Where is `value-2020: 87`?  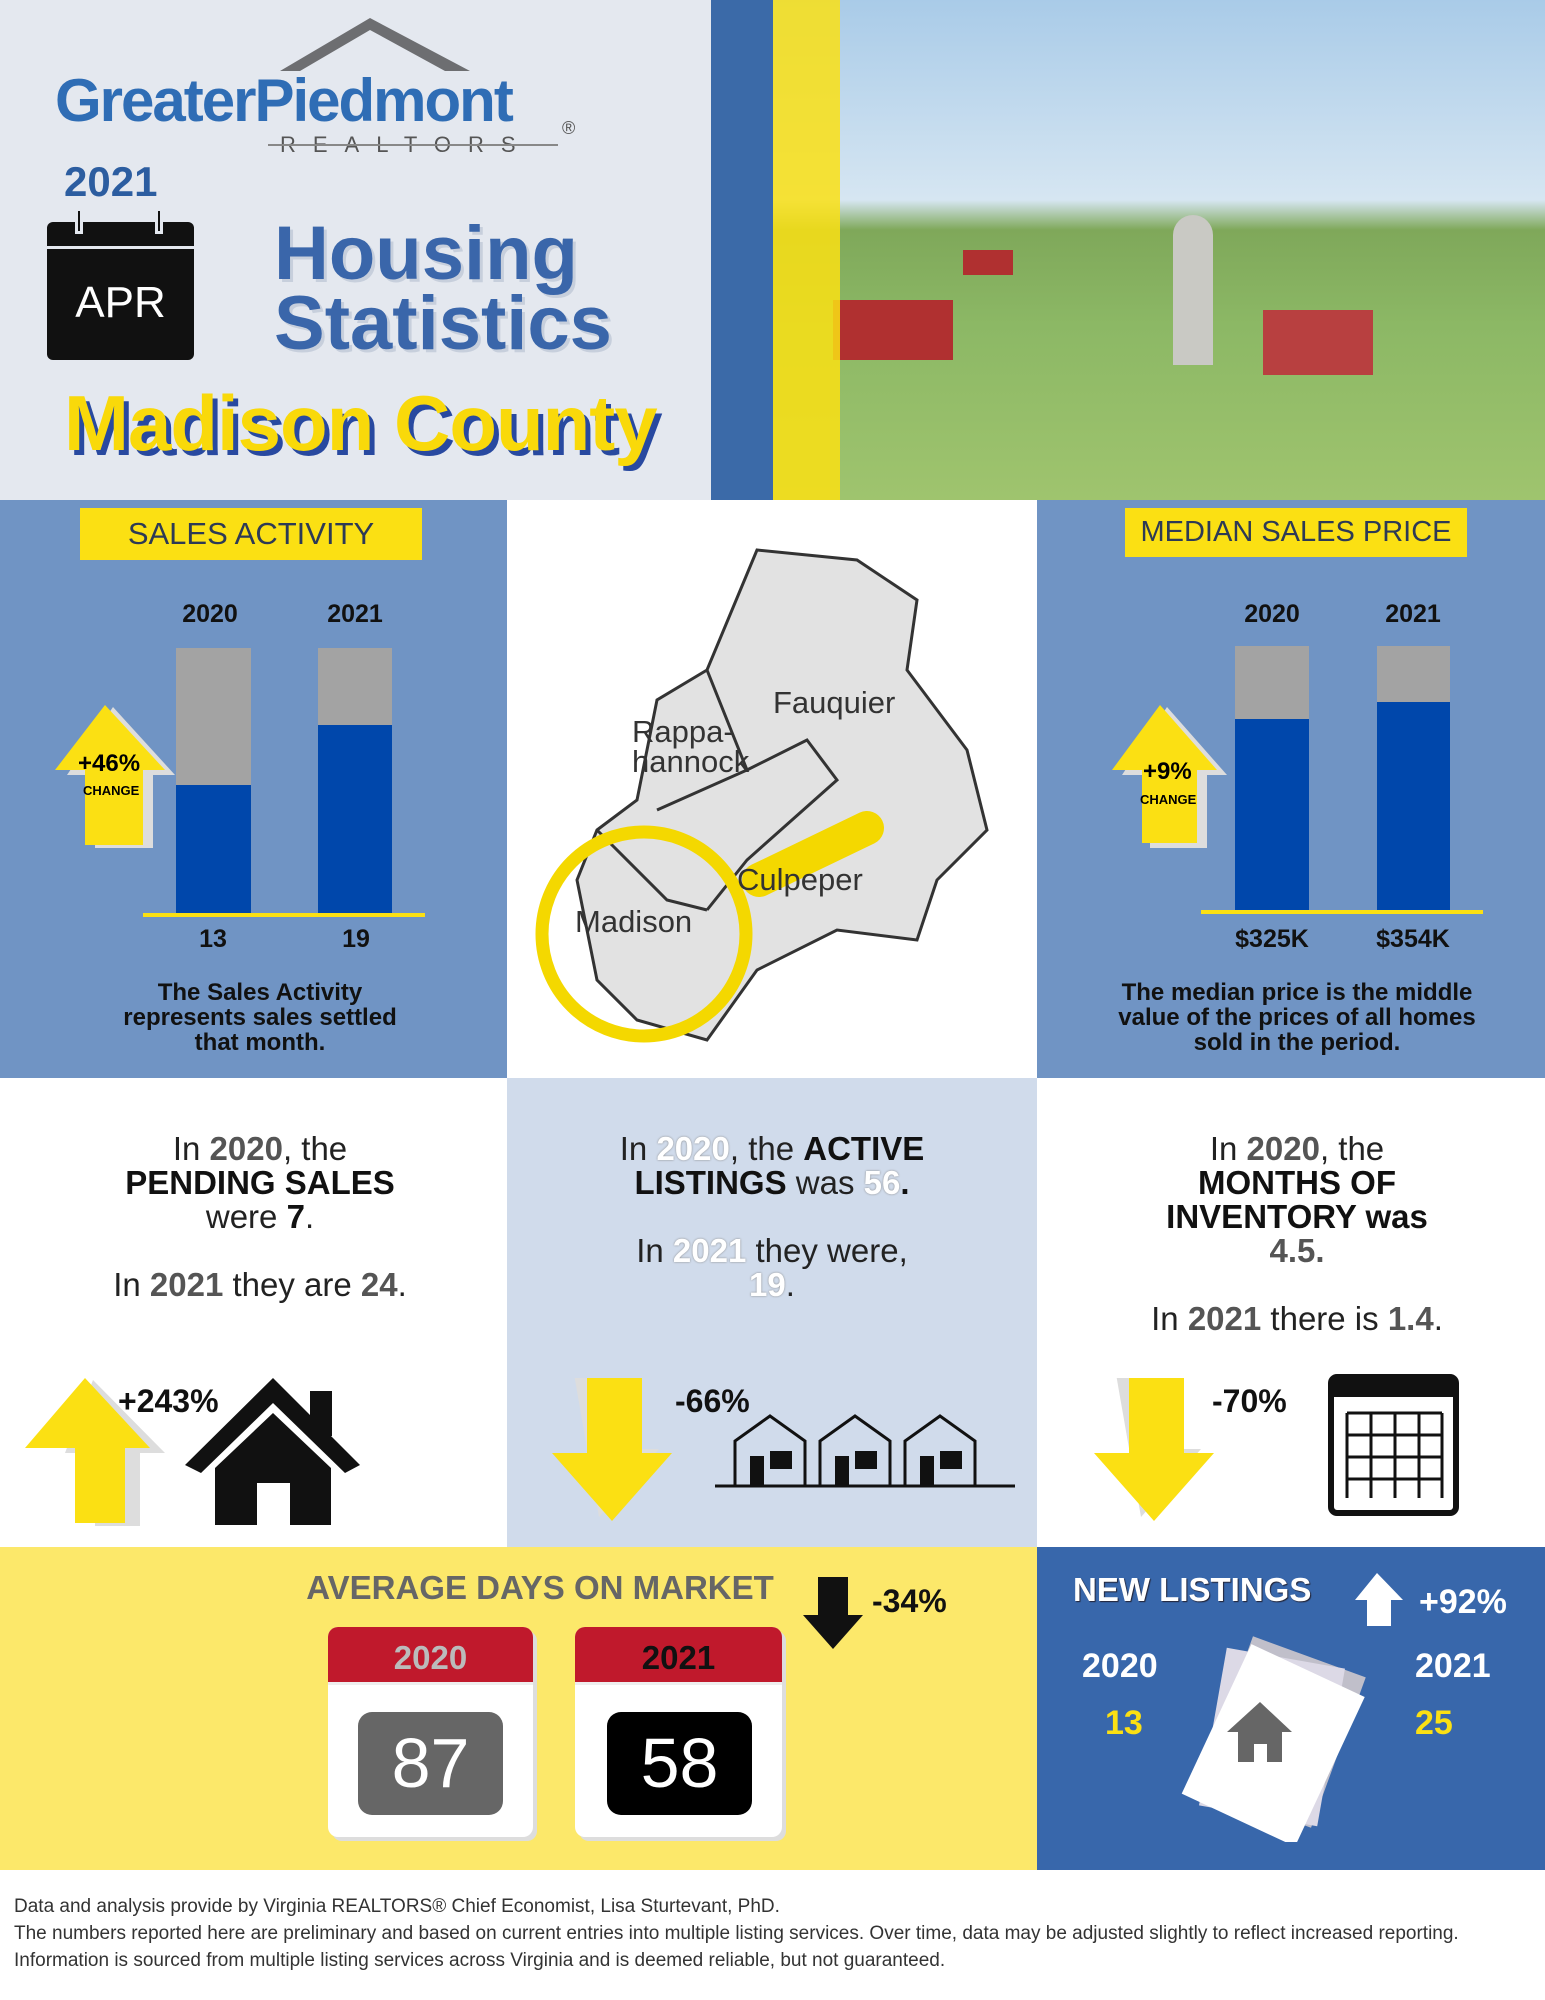
value-2020: 87 is located at coordinates (430, 1763).